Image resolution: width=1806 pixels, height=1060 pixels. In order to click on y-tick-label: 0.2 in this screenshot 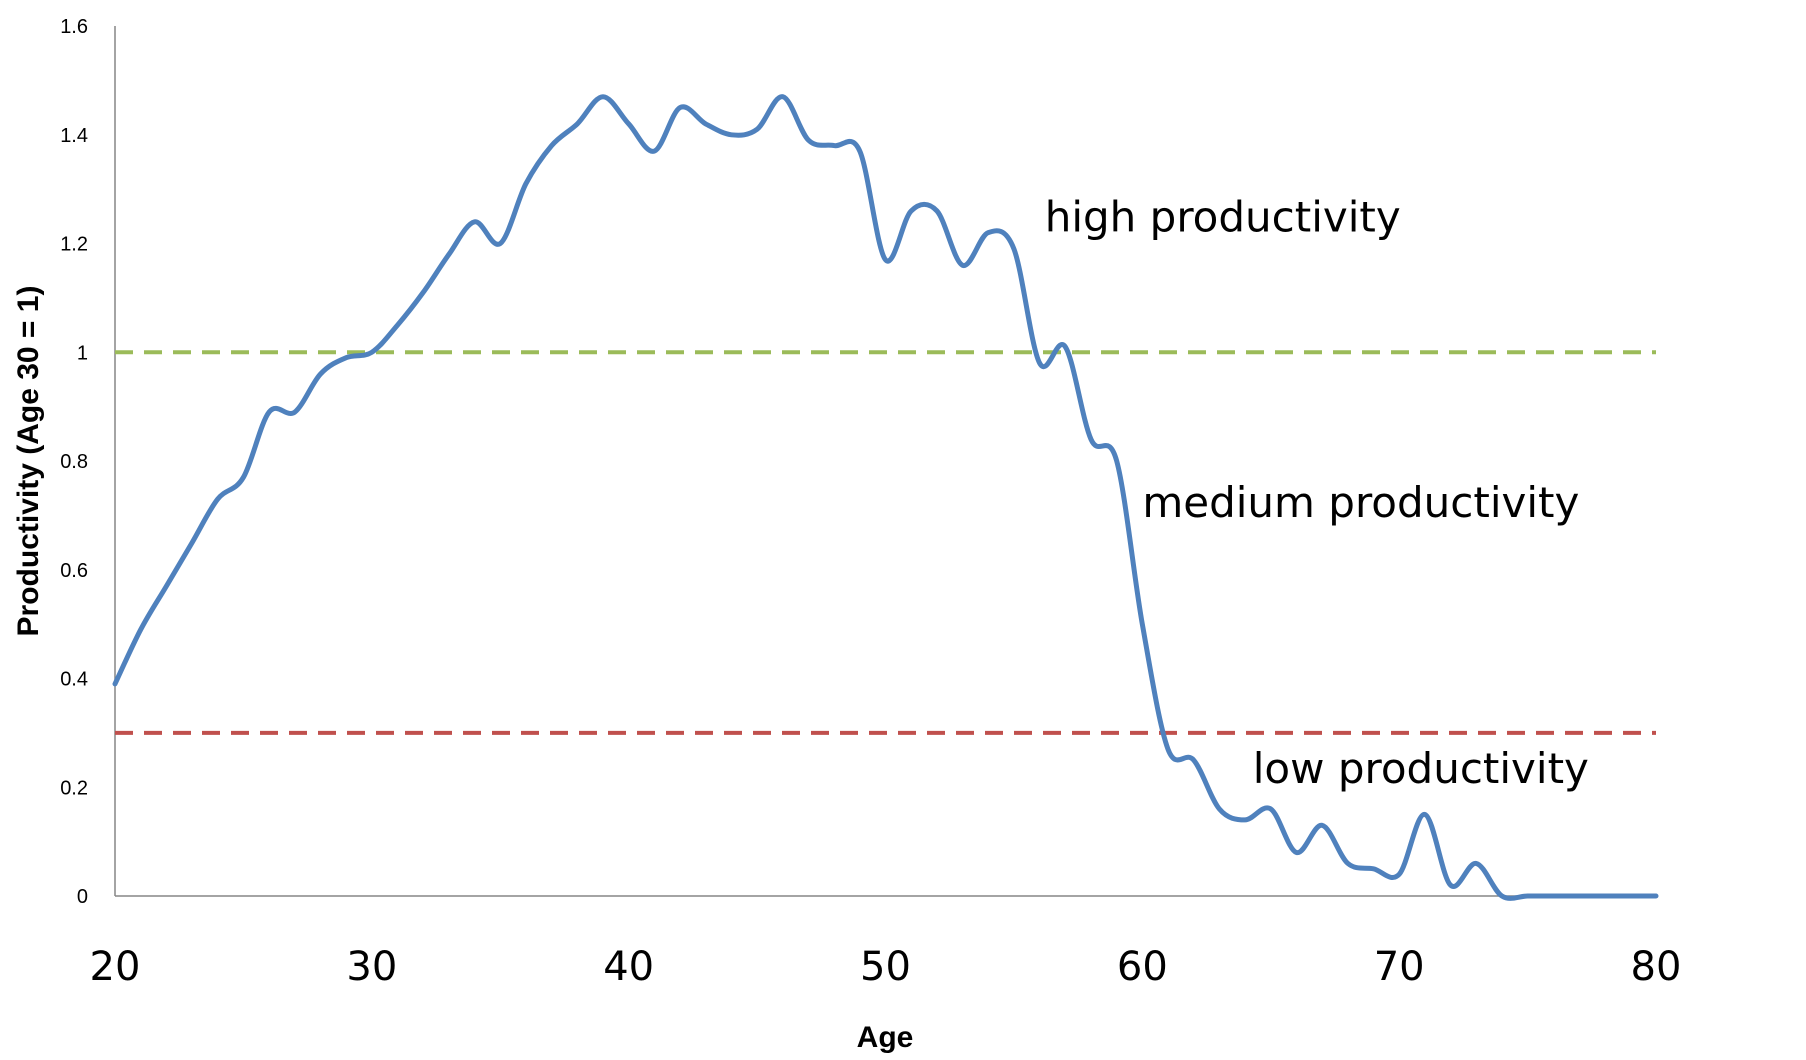, I will do `click(74, 788)`.